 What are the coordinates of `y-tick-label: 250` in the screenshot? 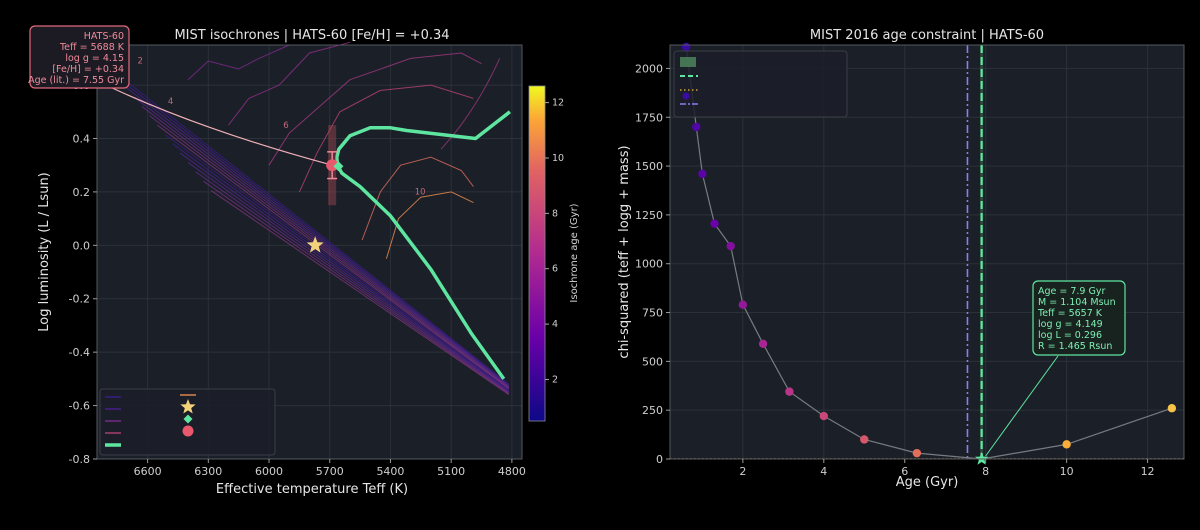 It's located at (652, 410).